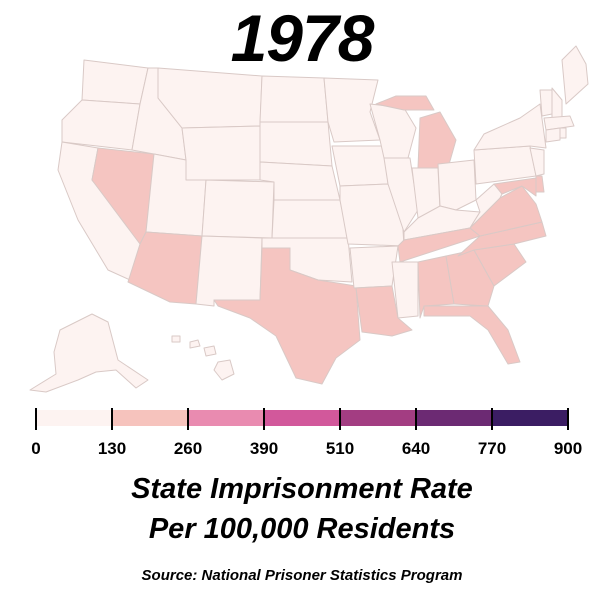  Describe the element at coordinates (492, 448) in the screenshot. I see `legend-tick-label: 770` at that location.